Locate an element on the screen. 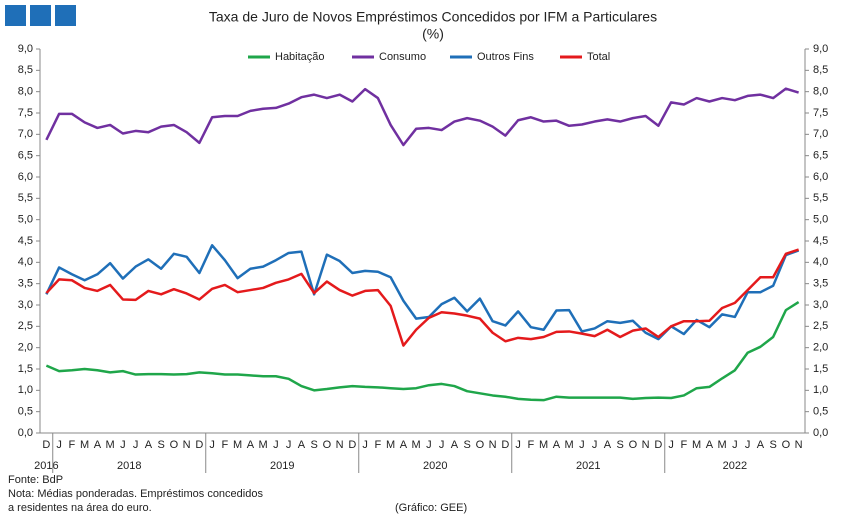 The height and width of the screenshot is (522, 851). y2-tick-label: 4,0 is located at coordinates (820, 262).